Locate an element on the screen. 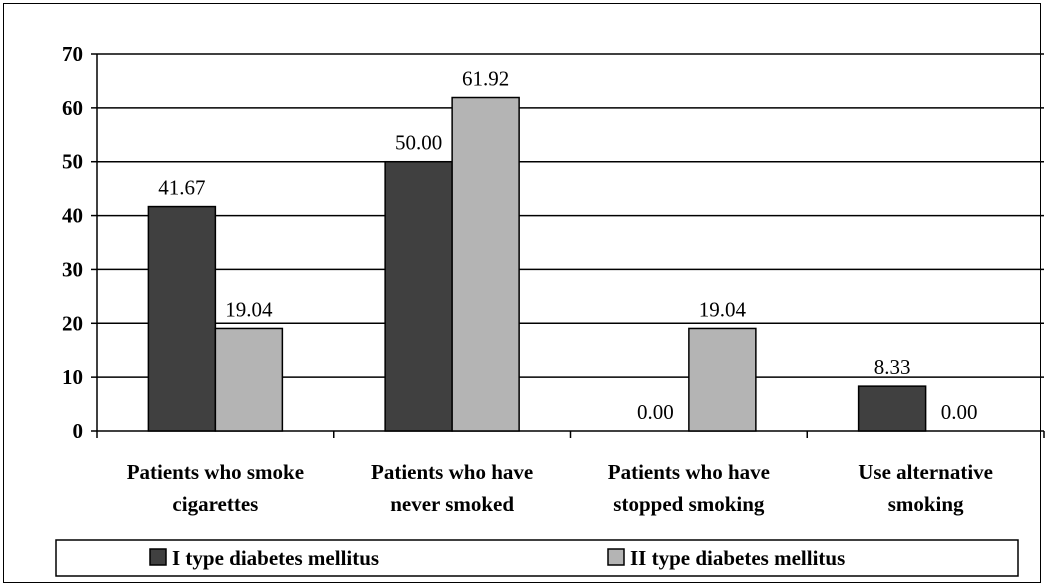  category-label: cigarettes is located at coordinates (215, 504).